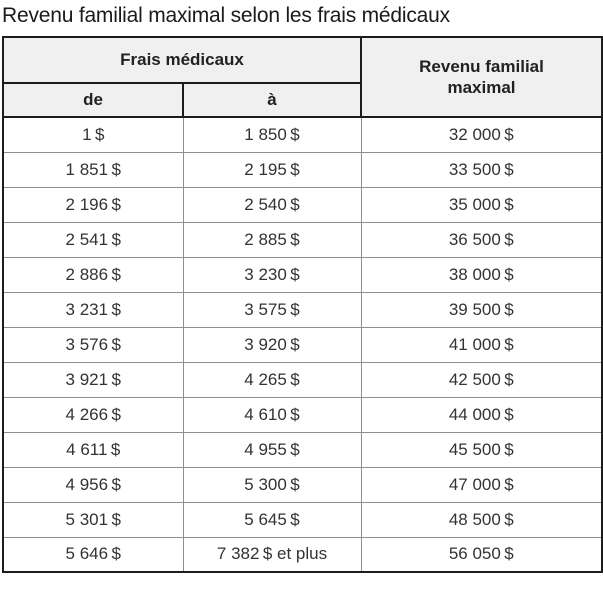 The height and width of the screenshot is (592, 603). Describe the element at coordinates (481, 239) in the screenshot. I see `cell-revenu: 36 500 $` at that location.